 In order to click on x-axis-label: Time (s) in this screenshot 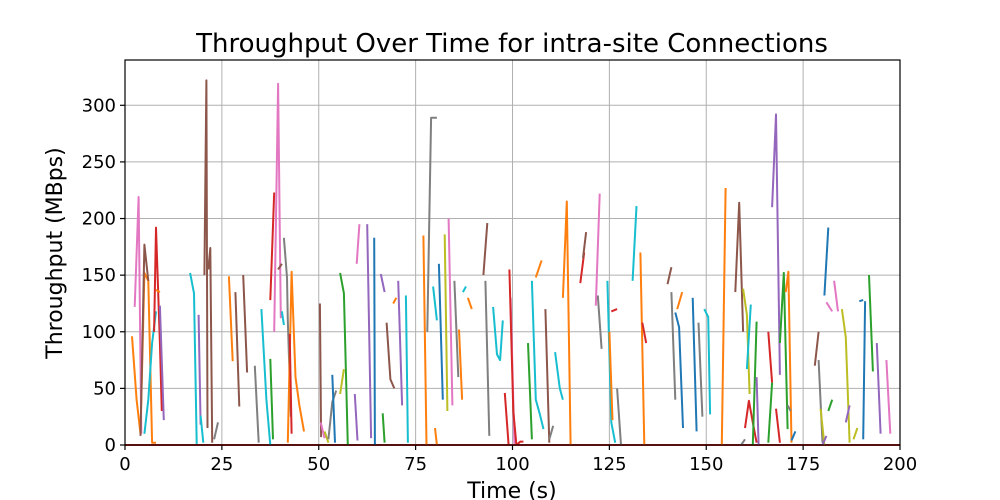, I will do `click(511, 489)`.